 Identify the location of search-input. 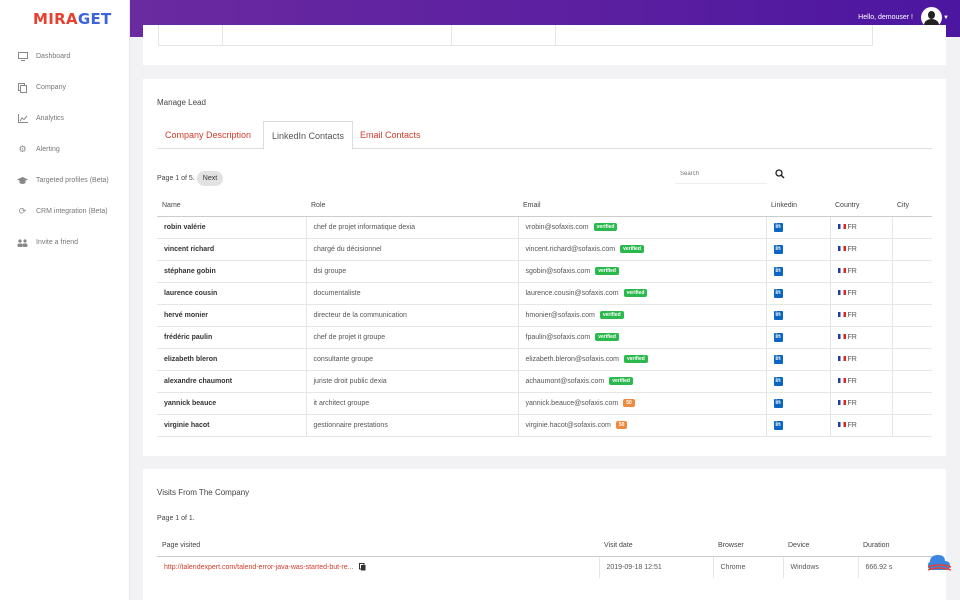
(721, 174).